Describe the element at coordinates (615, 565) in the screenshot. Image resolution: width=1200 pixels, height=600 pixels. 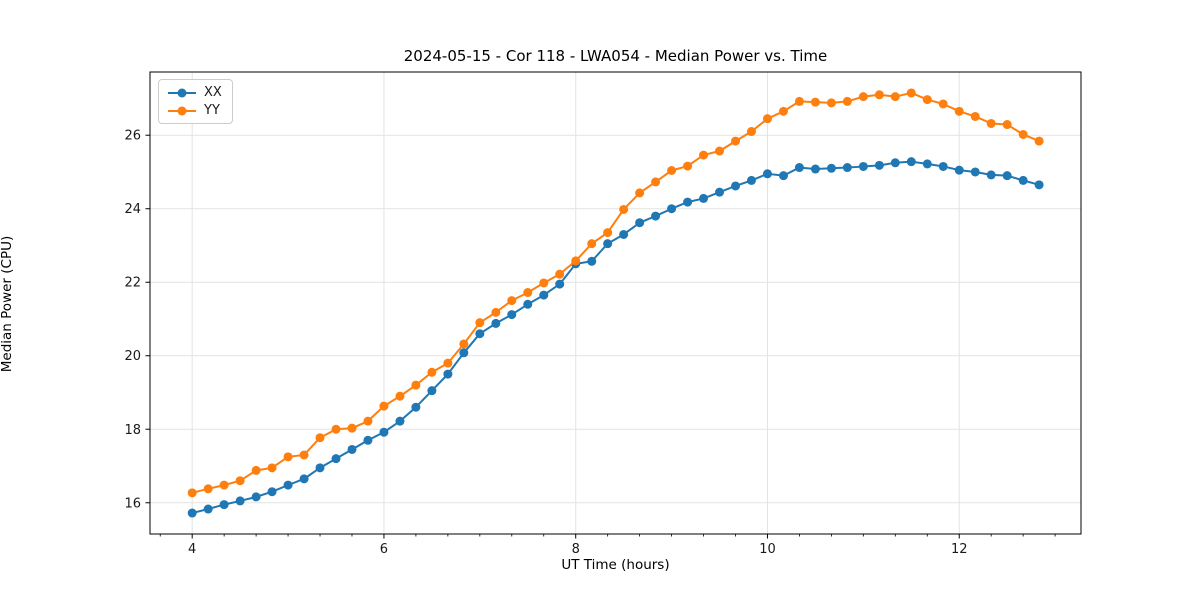
I see `x-axis-label: UT Time (hours)` at that location.